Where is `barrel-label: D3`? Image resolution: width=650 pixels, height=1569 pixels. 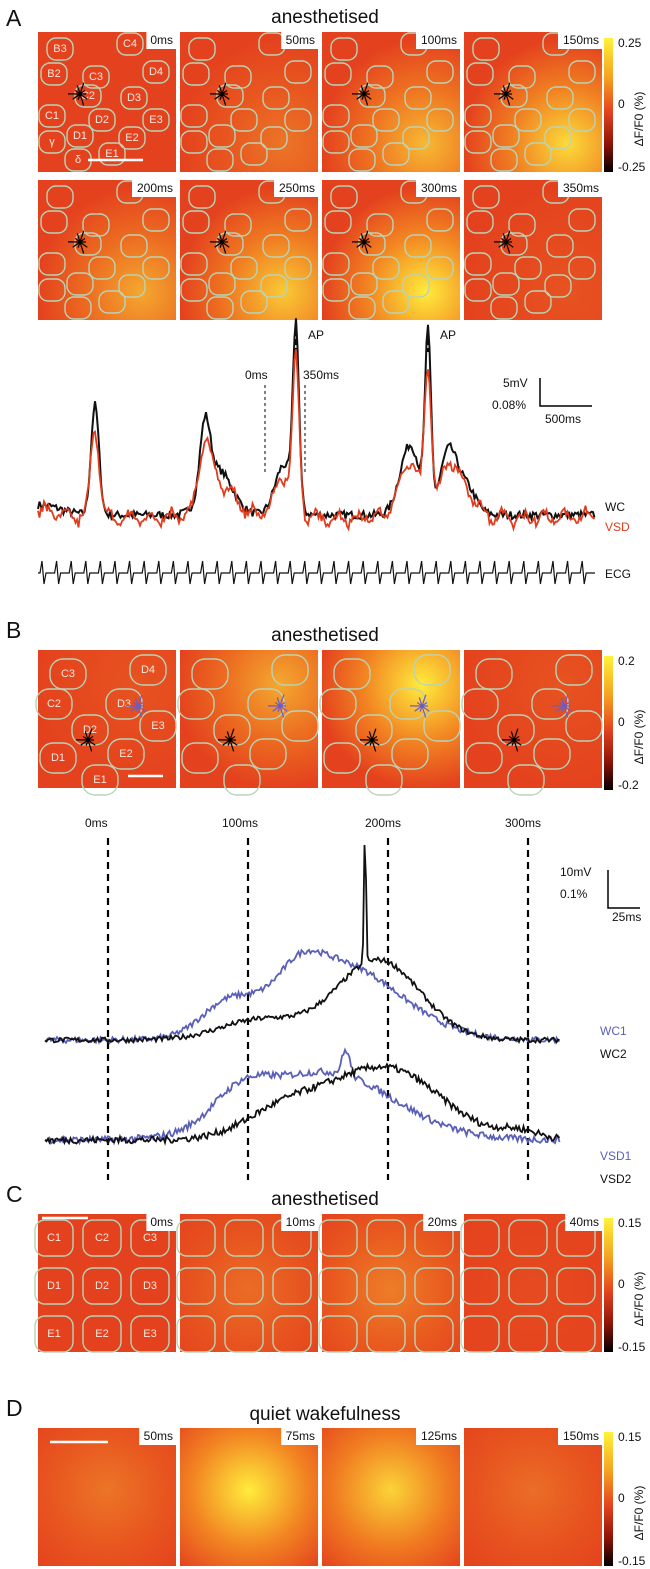 barrel-label: D3 is located at coordinates (150, 1286).